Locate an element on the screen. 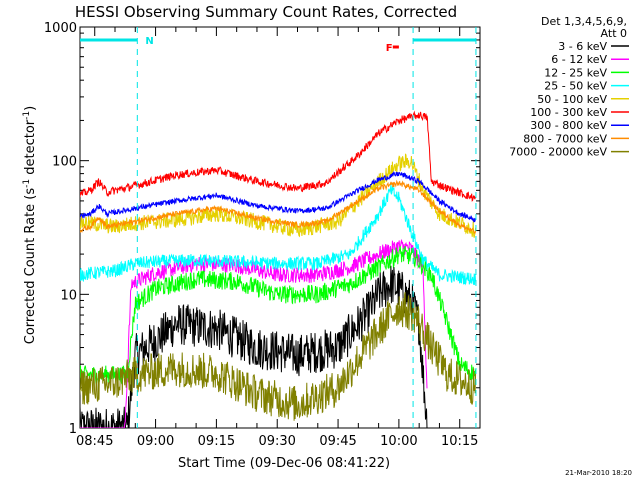  x-tick-label: 09:15 is located at coordinates (216, 441).